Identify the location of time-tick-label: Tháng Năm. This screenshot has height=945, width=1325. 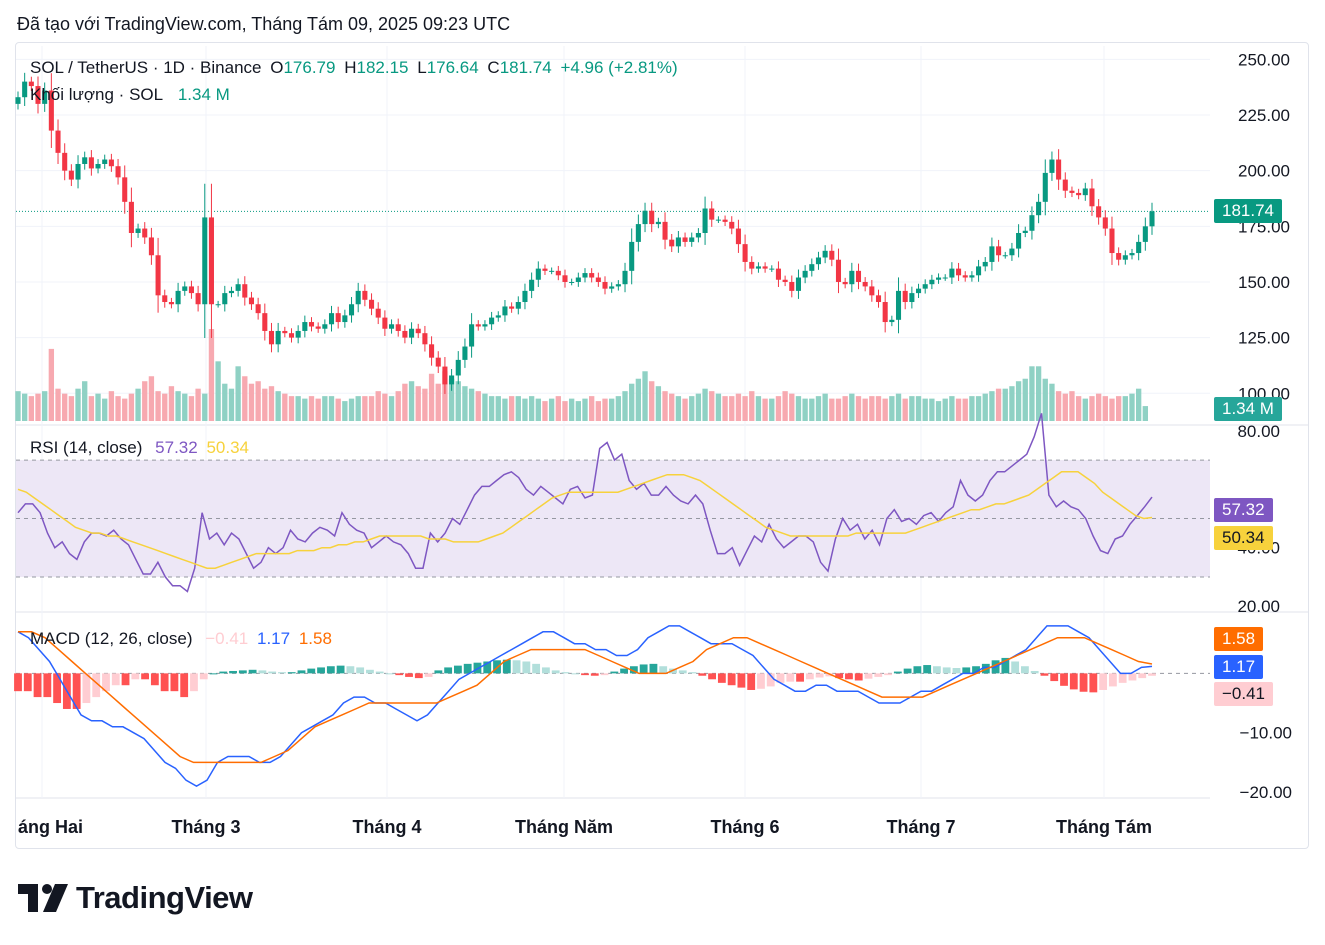
(564, 827).